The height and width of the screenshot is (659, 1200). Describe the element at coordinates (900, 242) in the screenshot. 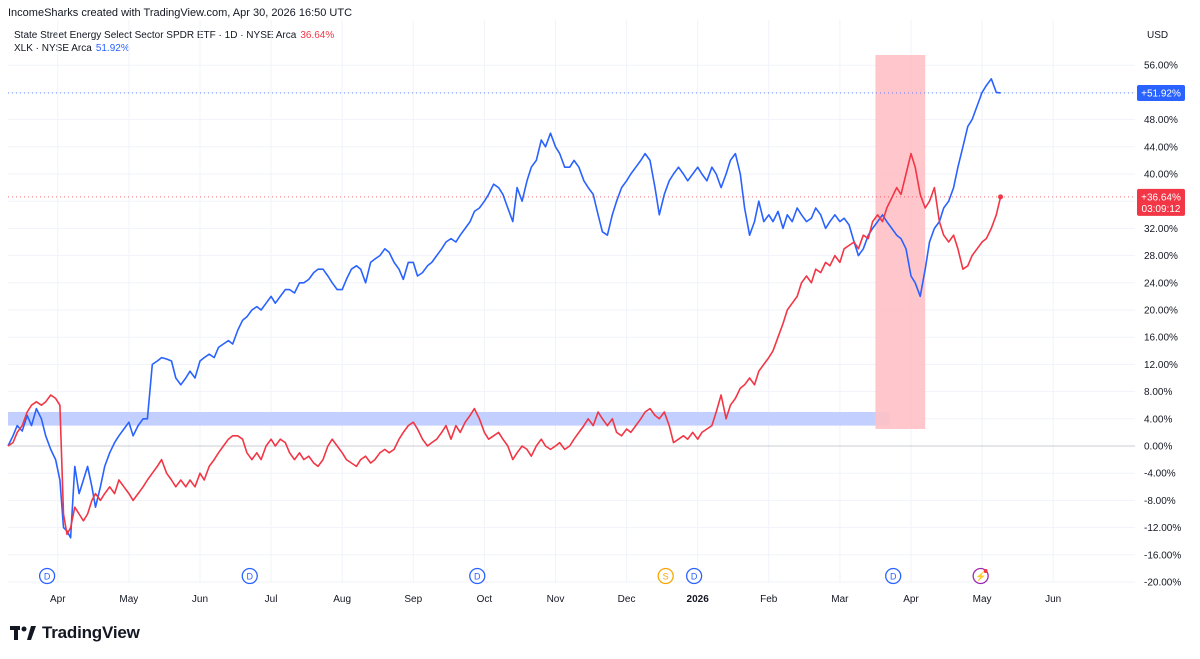

I see `highlight-zone` at that location.